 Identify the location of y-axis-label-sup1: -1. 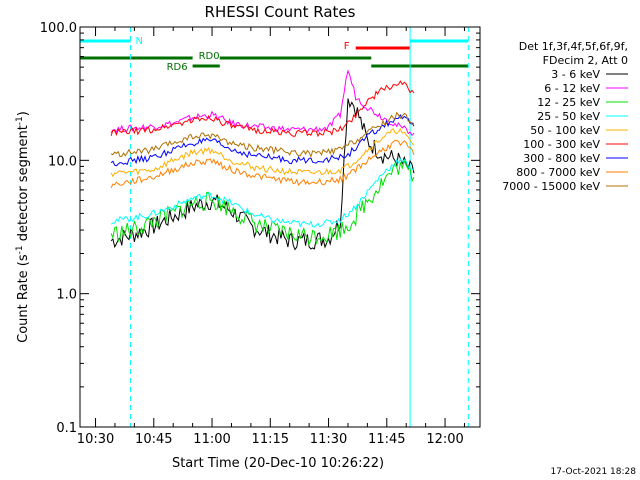
(20, 249).